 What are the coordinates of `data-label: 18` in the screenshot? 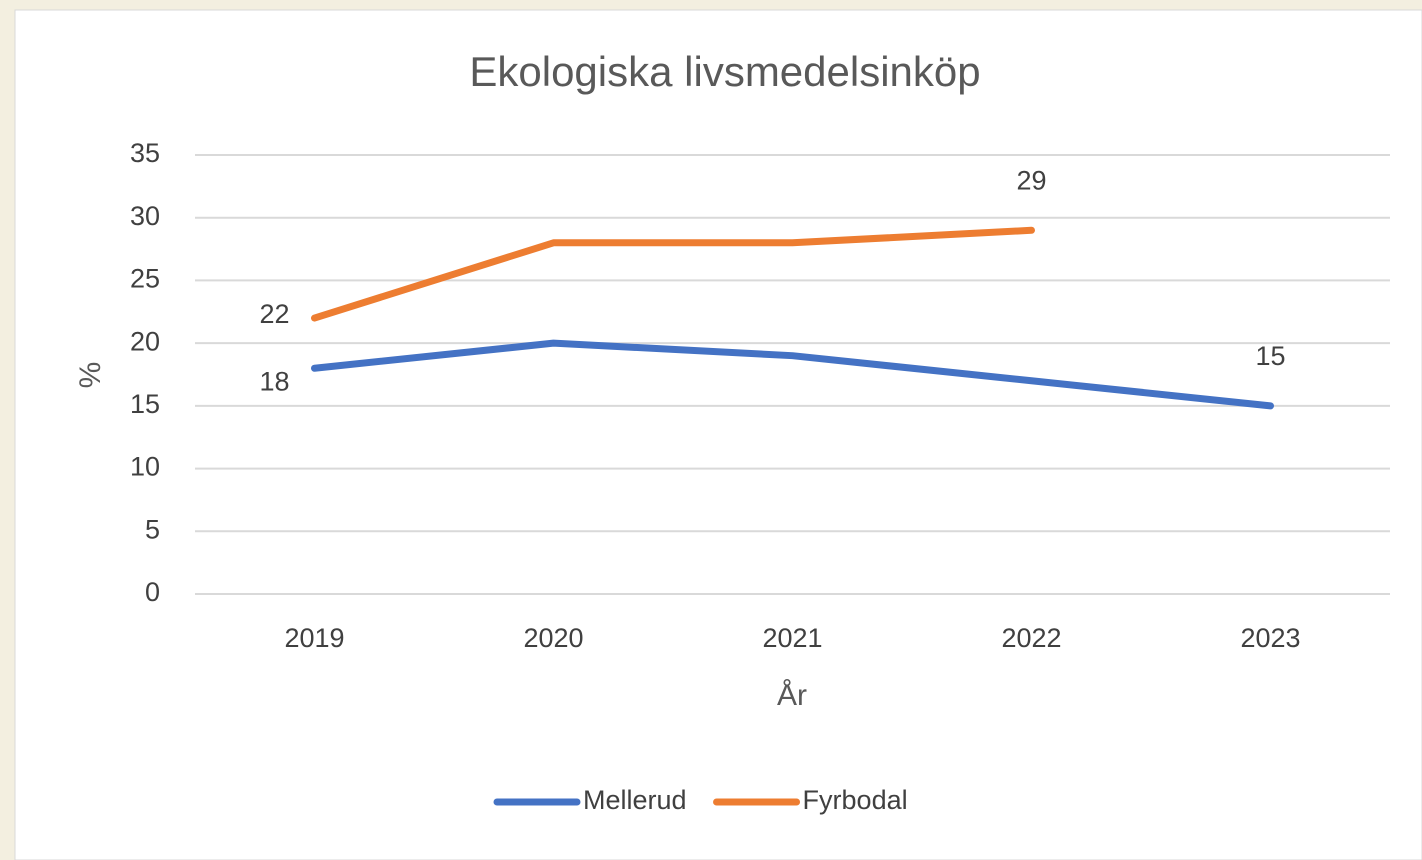 It's located at (274, 381).